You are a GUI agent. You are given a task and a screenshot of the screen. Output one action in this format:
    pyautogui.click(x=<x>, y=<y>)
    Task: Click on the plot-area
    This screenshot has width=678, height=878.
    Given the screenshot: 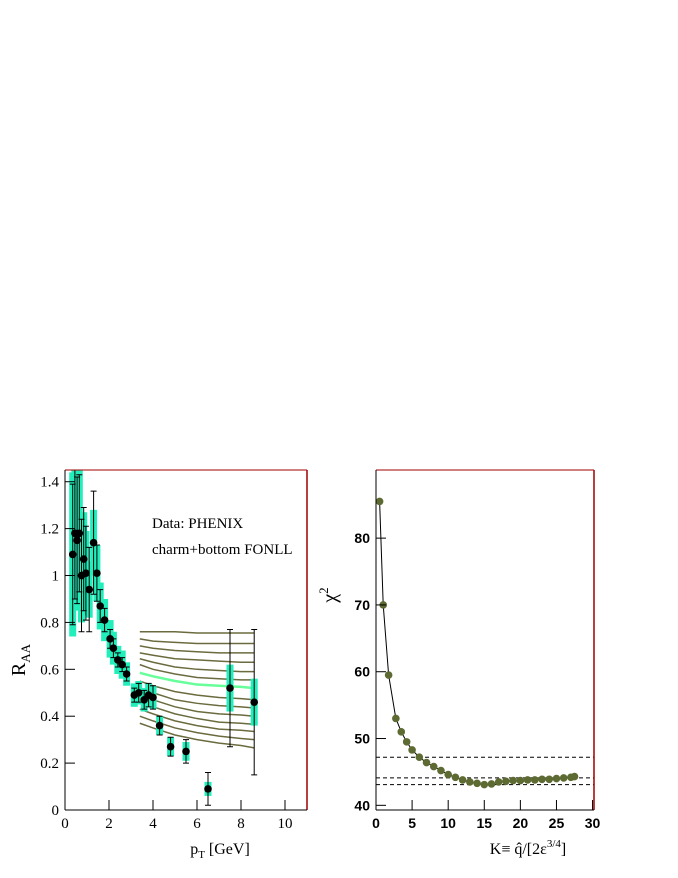 What is the action you would take?
    pyautogui.click(x=485, y=643)
    